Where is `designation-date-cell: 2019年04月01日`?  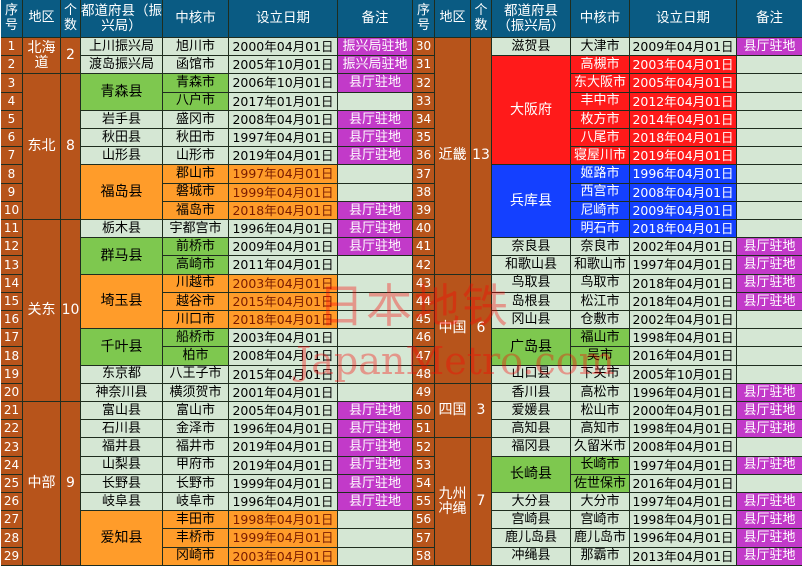 designation-date-cell: 2019年04月01日 is located at coordinates (283, 156).